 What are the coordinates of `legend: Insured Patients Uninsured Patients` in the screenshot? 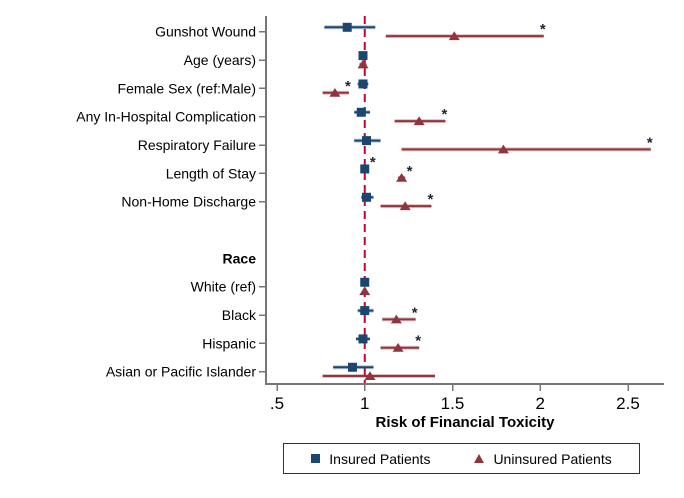 It's located at (461, 458).